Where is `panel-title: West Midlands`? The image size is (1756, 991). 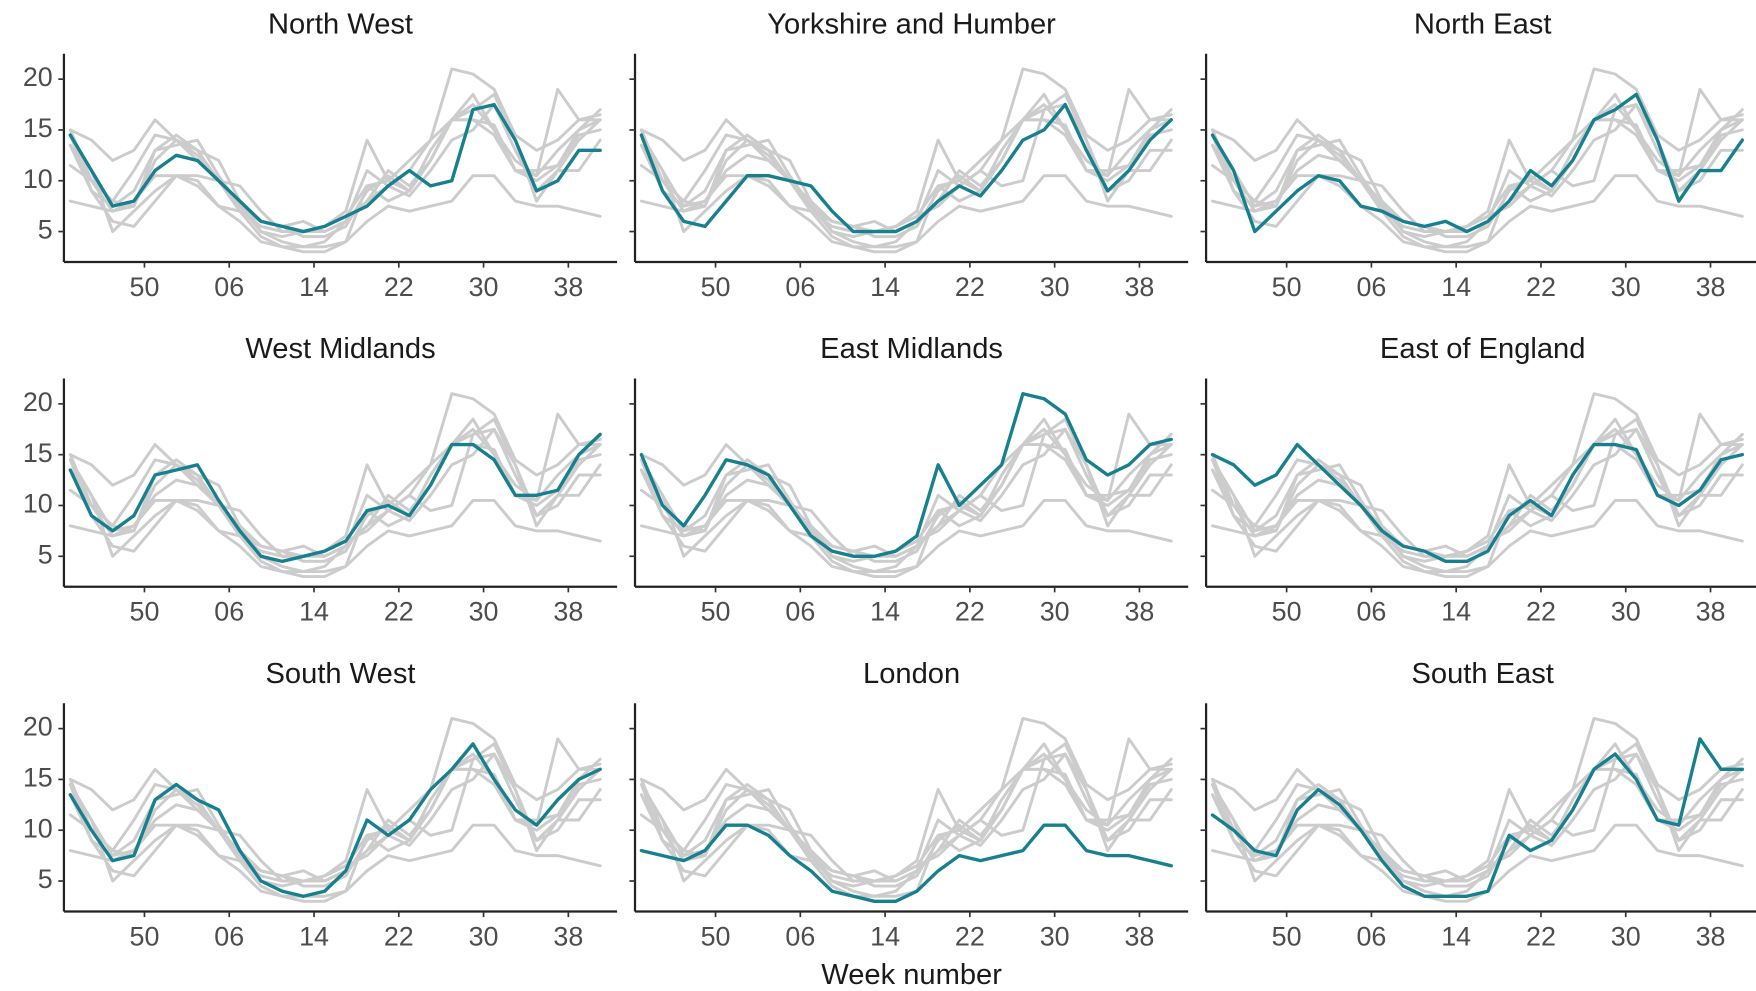 panel-title: West Midlands is located at coordinates (340, 349).